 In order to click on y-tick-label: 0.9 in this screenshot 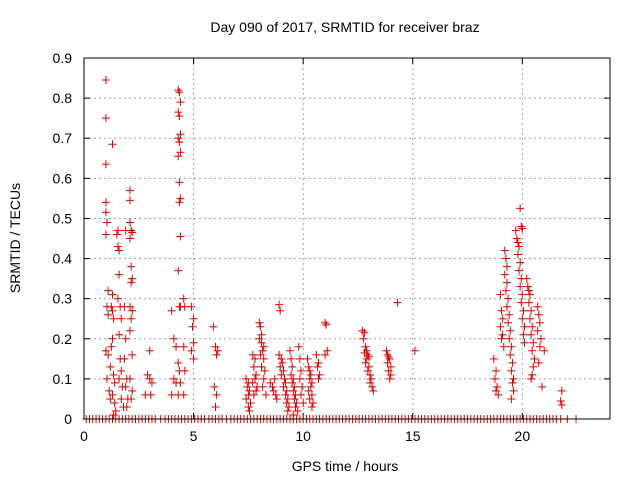, I will do `click(63, 58)`.